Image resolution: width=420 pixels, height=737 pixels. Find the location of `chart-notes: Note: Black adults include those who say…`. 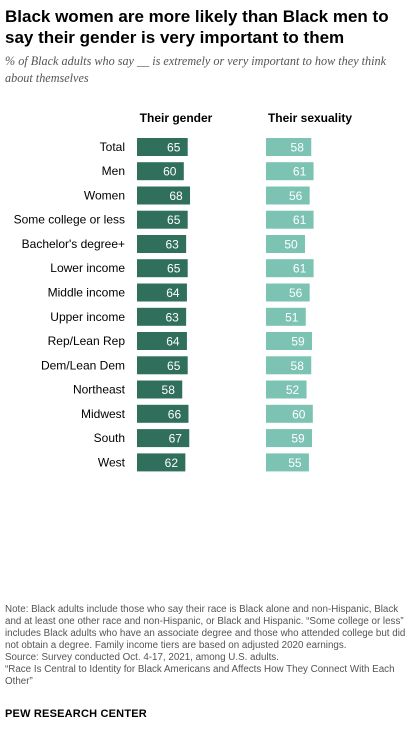

chart-notes: Note: Black adults include those who say… is located at coordinates (210, 646).